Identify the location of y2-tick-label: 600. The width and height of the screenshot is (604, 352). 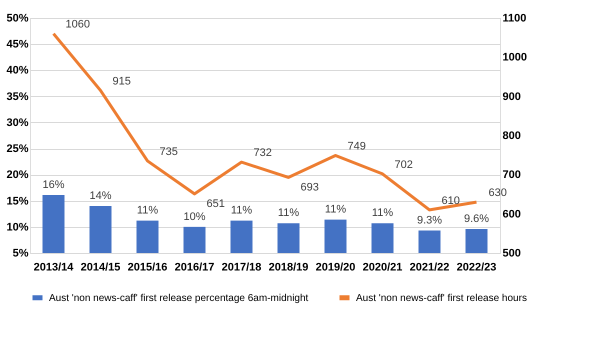
(511, 214).